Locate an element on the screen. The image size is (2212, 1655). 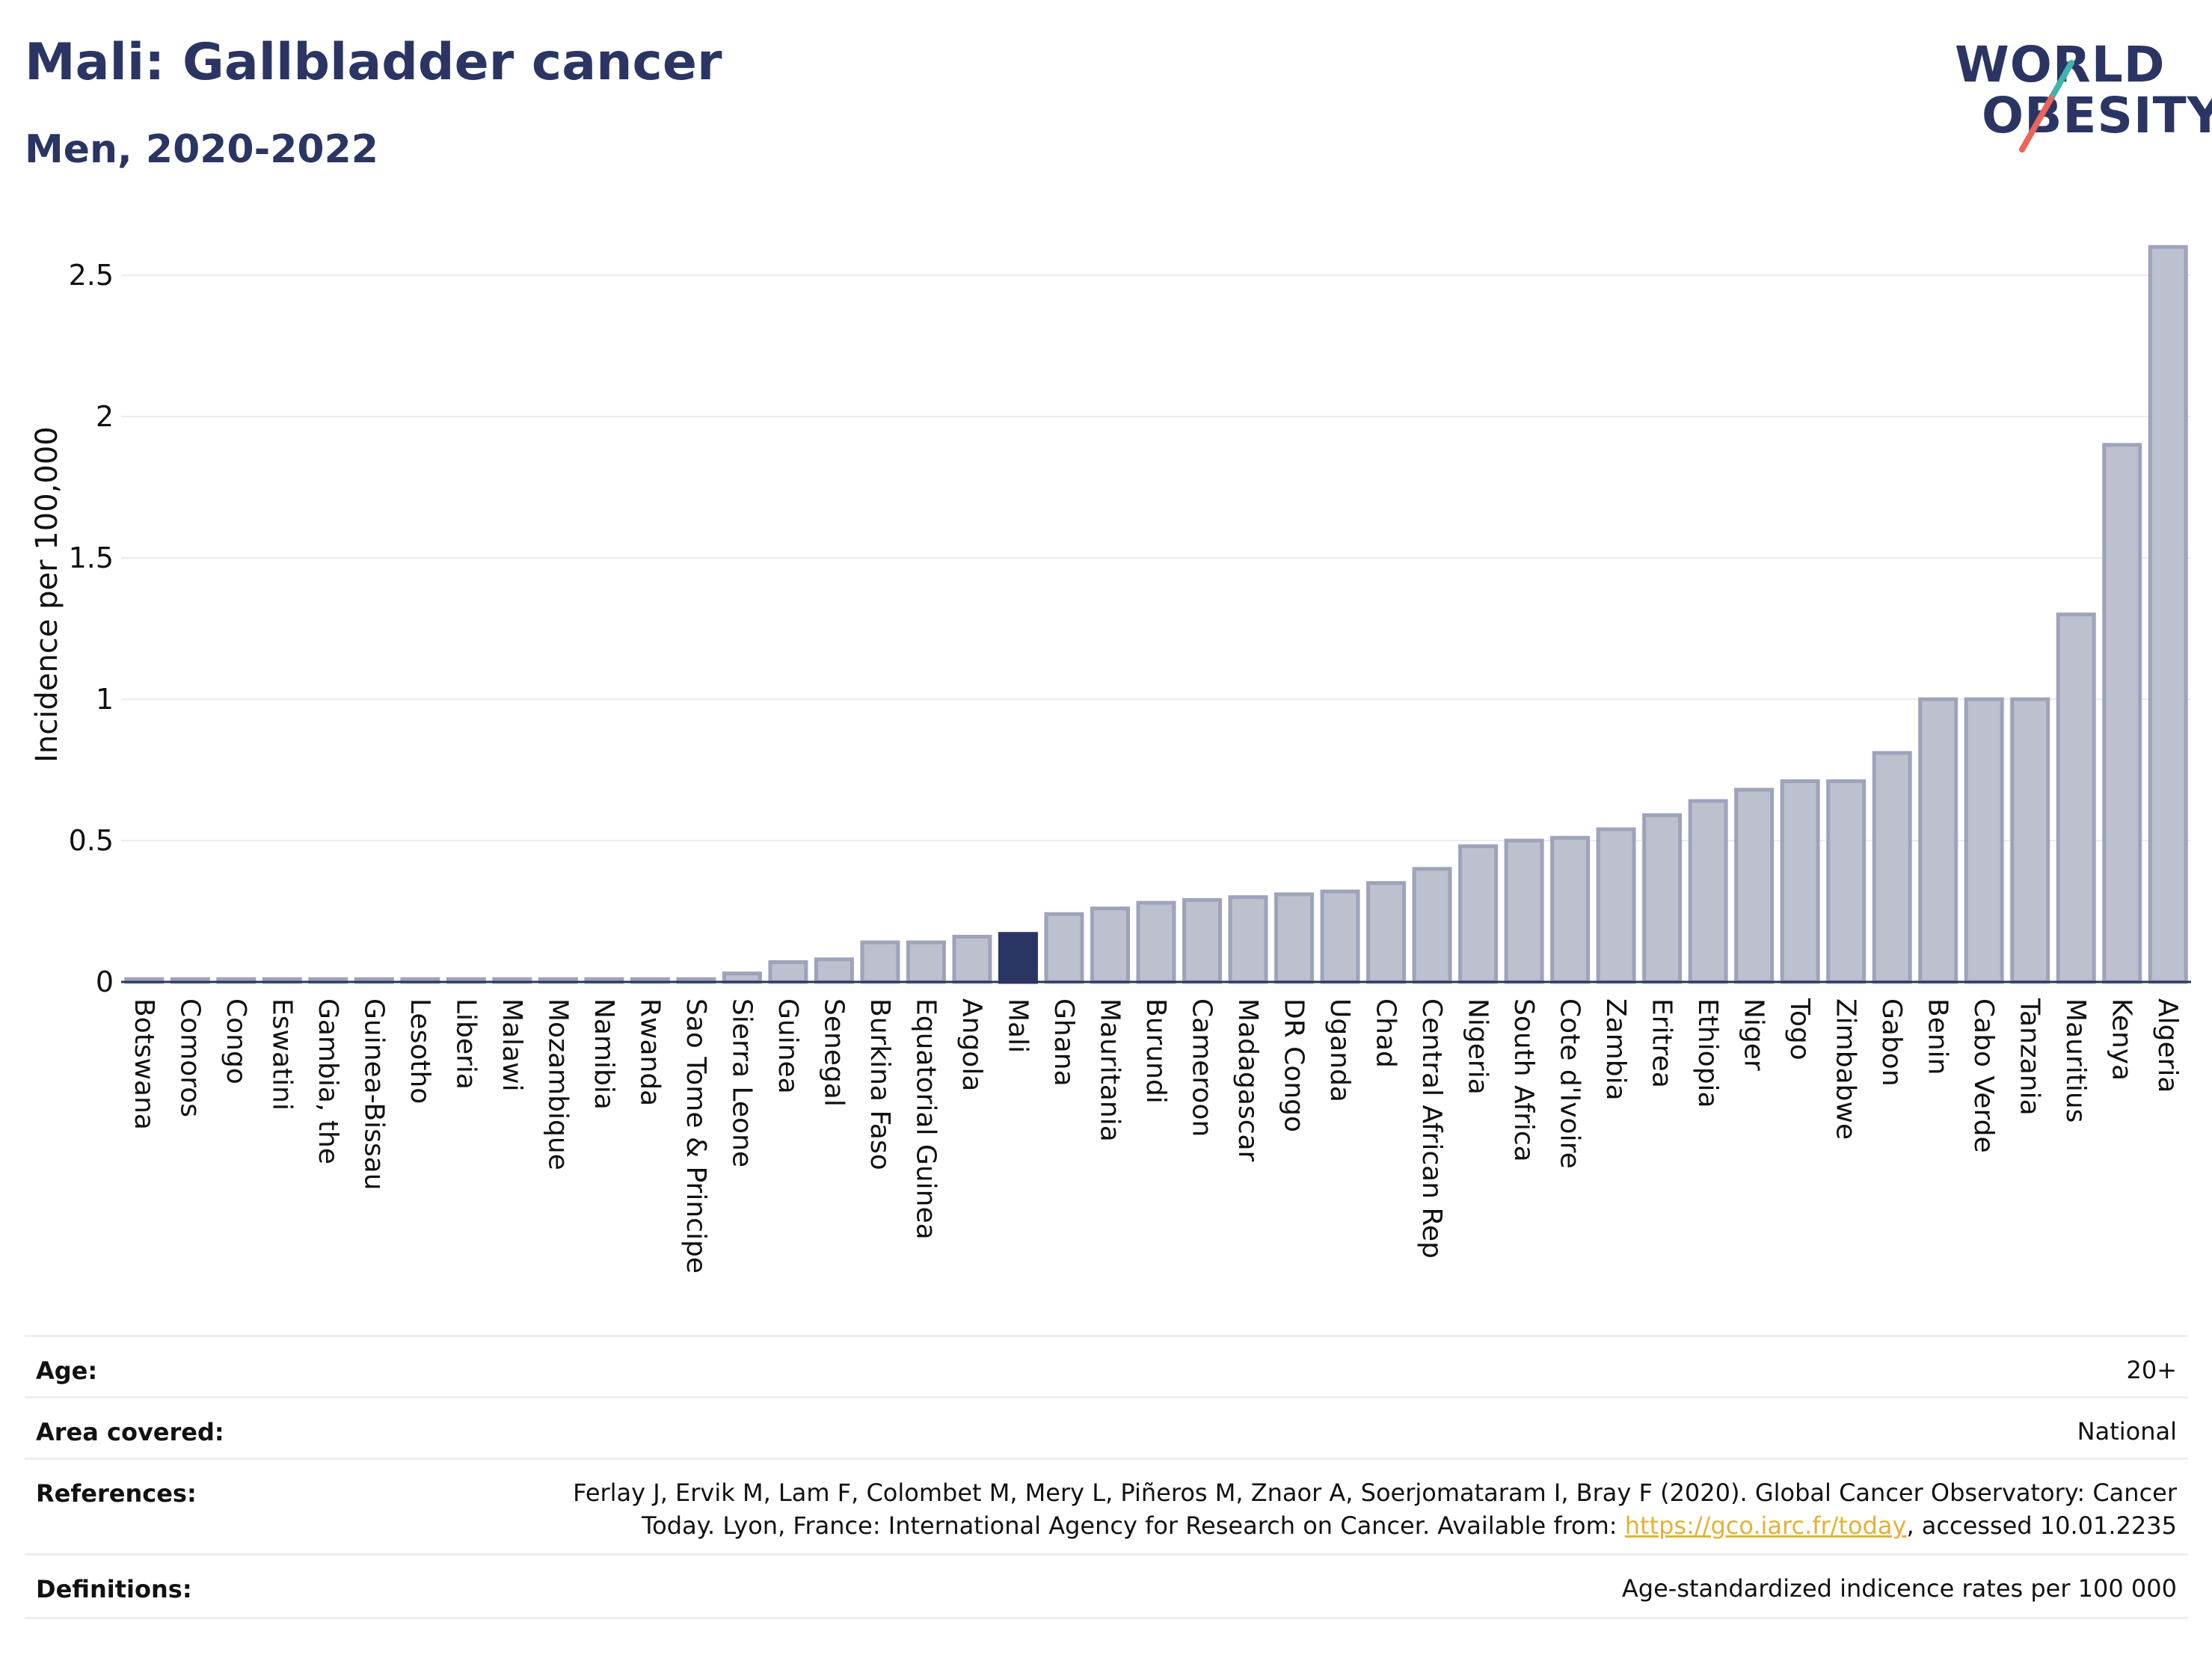
x-tick-label: Gabon is located at coordinates (1891, 1042).